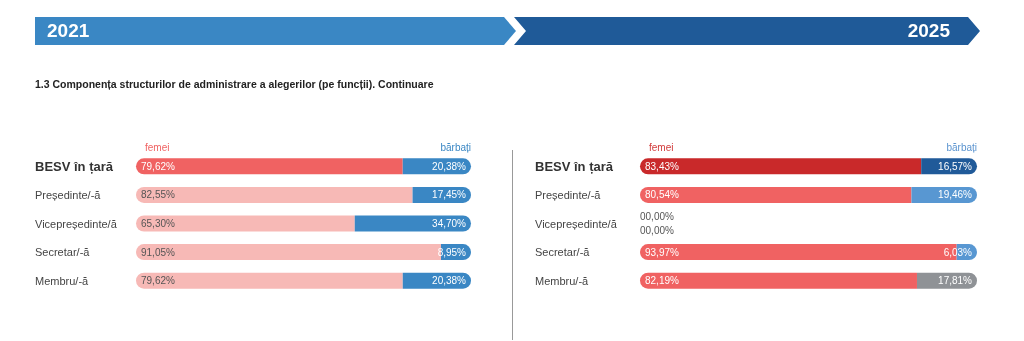 The image size is (1024, 341). Describe the element at coordinates (662, 252) in the screenshot. I see `data-label: 93,97%` at that location.